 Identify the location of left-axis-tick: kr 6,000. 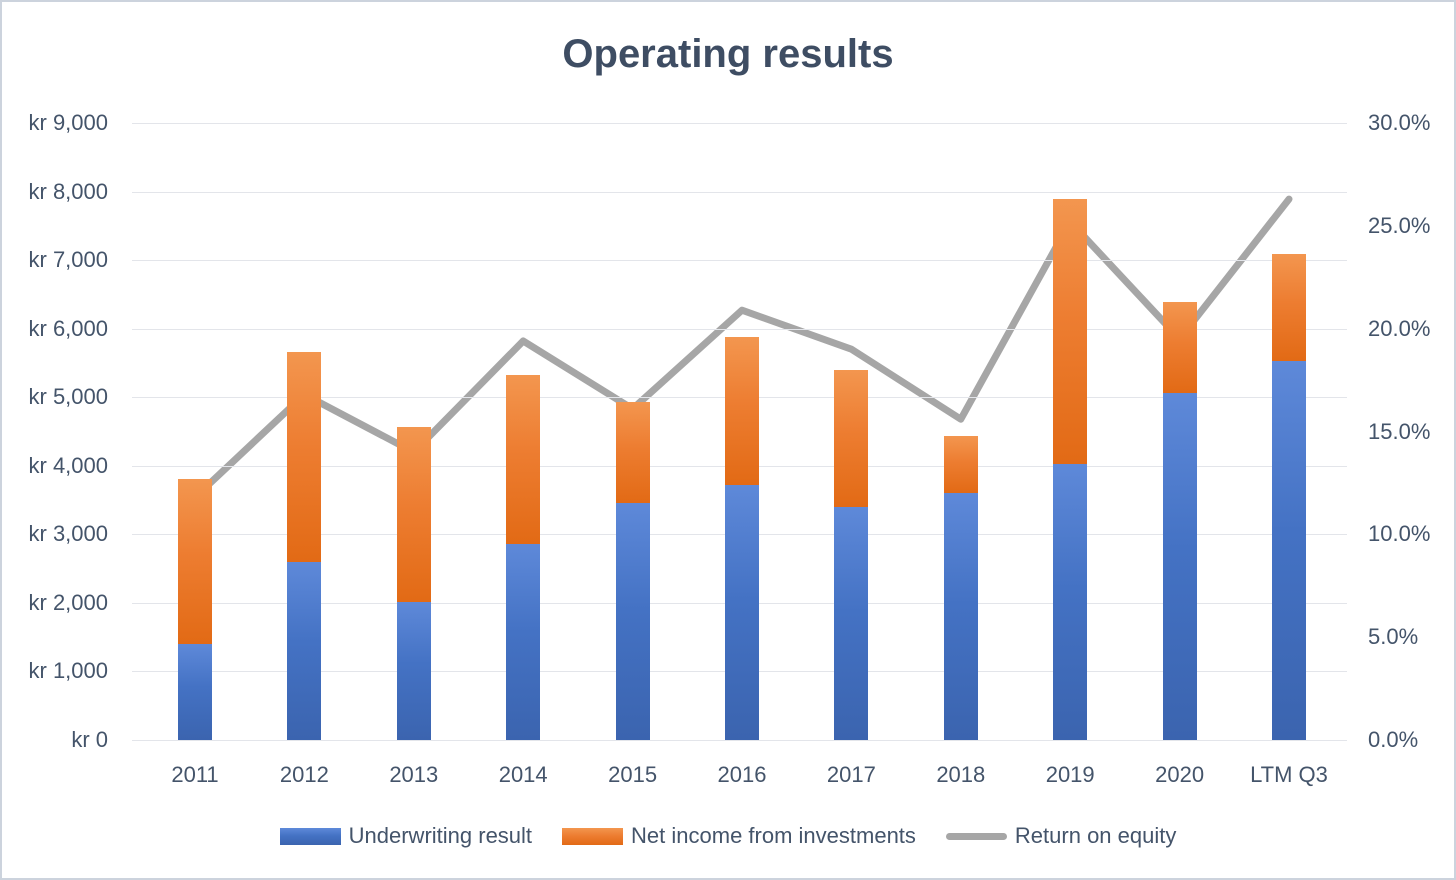
(68, 328).